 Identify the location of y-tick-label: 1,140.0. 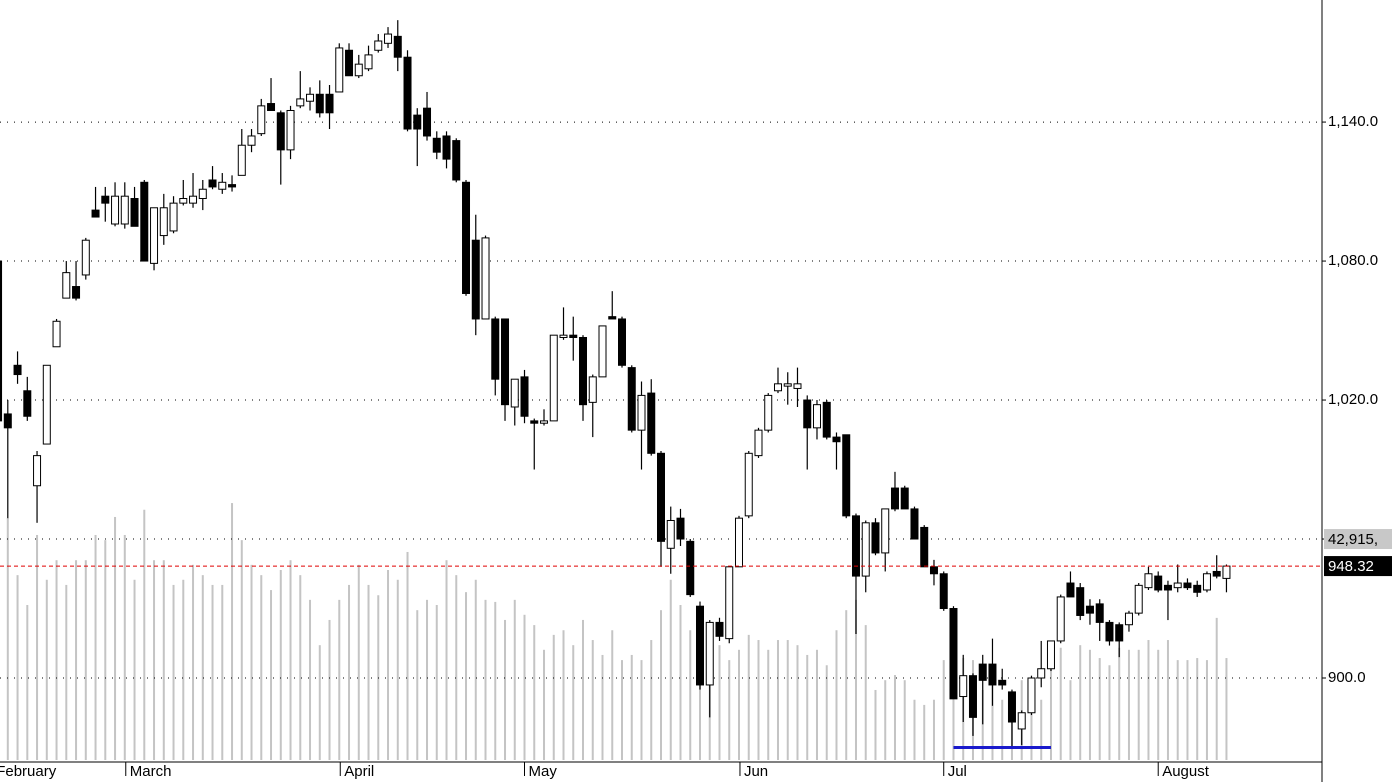
(1353, 121).